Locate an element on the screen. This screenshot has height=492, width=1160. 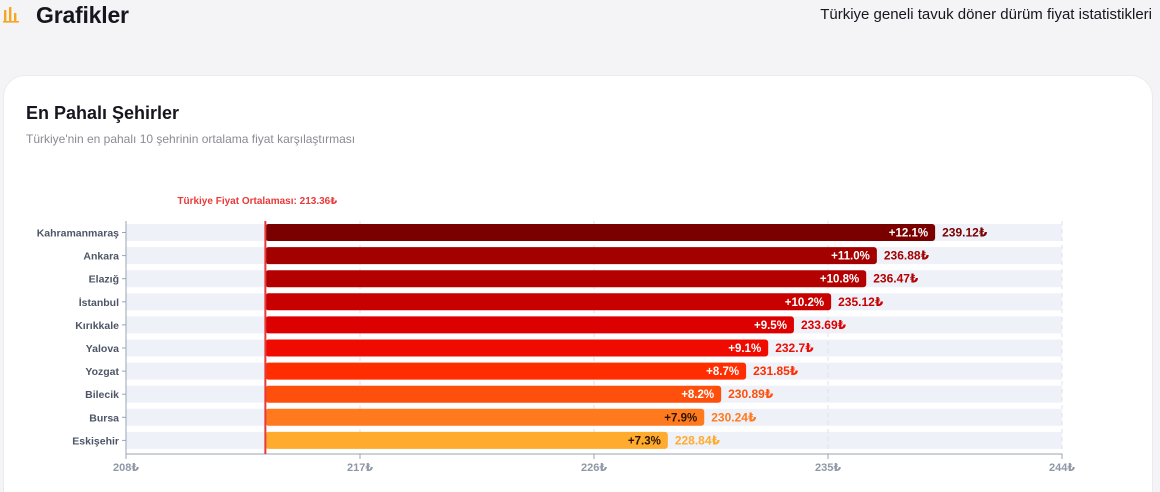
bar-value-label: 230.24₺ is located at coordinates (734, 417).